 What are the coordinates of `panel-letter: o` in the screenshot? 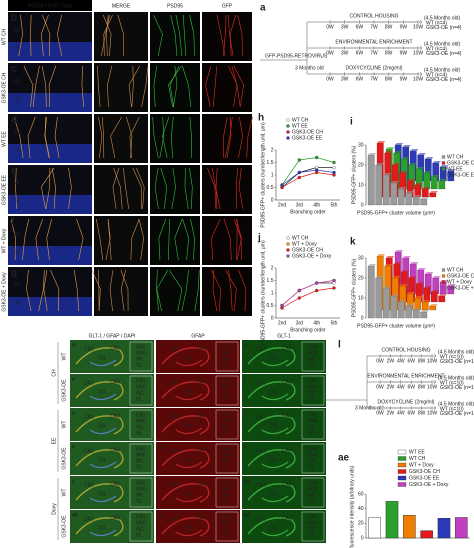 It's located at (245, 345).